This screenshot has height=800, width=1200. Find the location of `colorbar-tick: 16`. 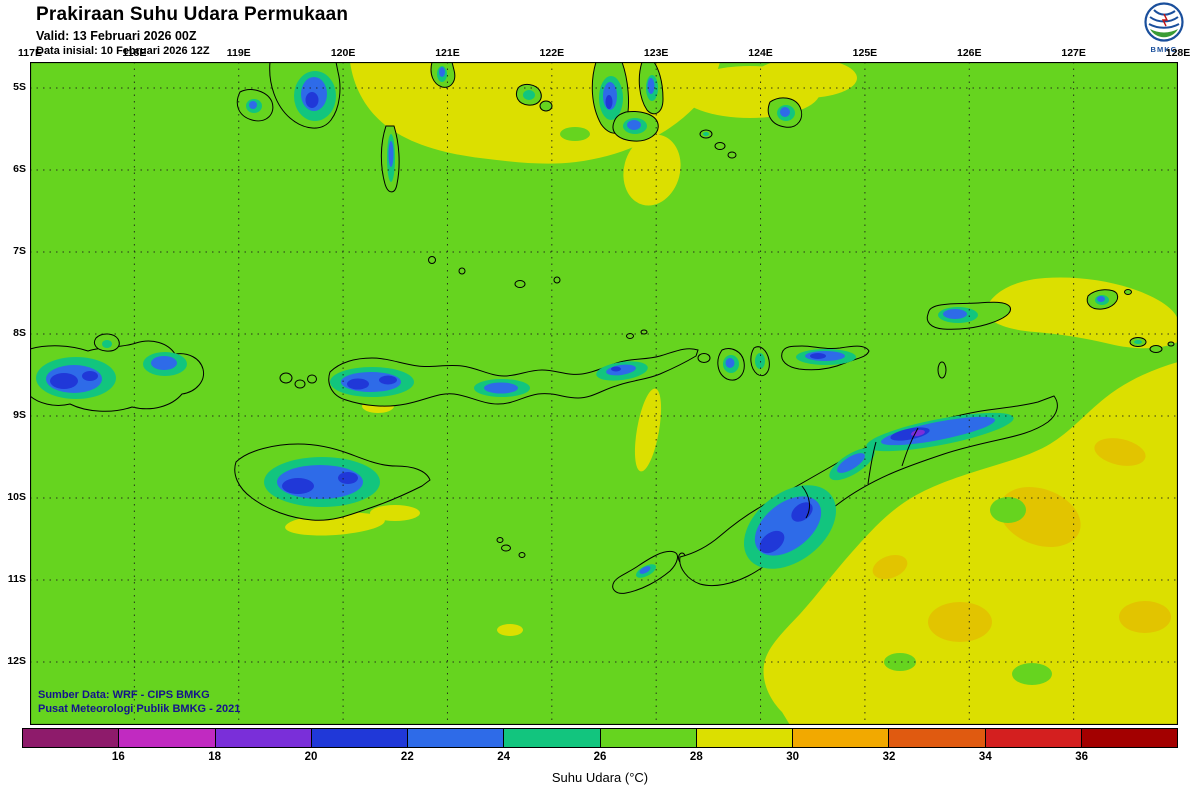

colorbar-tick: 16 is located at coordinates (118, 757).